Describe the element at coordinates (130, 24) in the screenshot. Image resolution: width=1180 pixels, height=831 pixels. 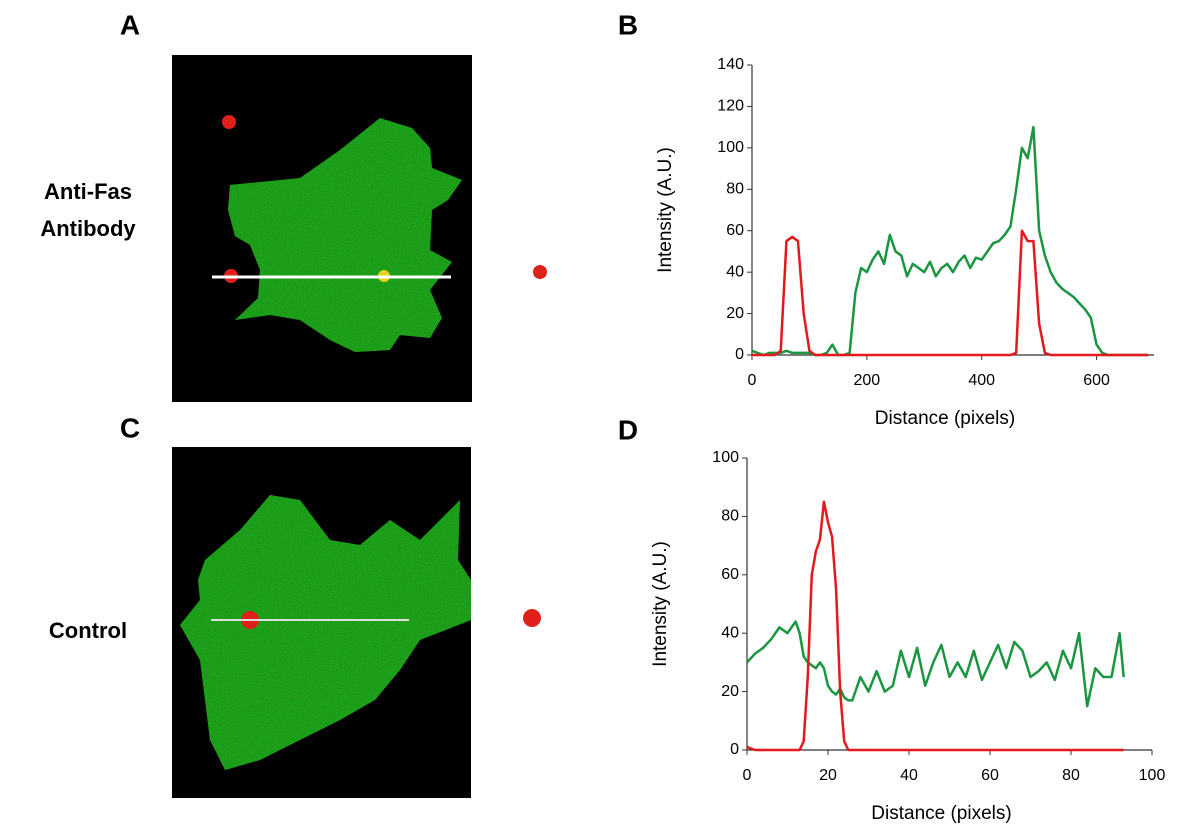
I see `panel-label: A` at that location.